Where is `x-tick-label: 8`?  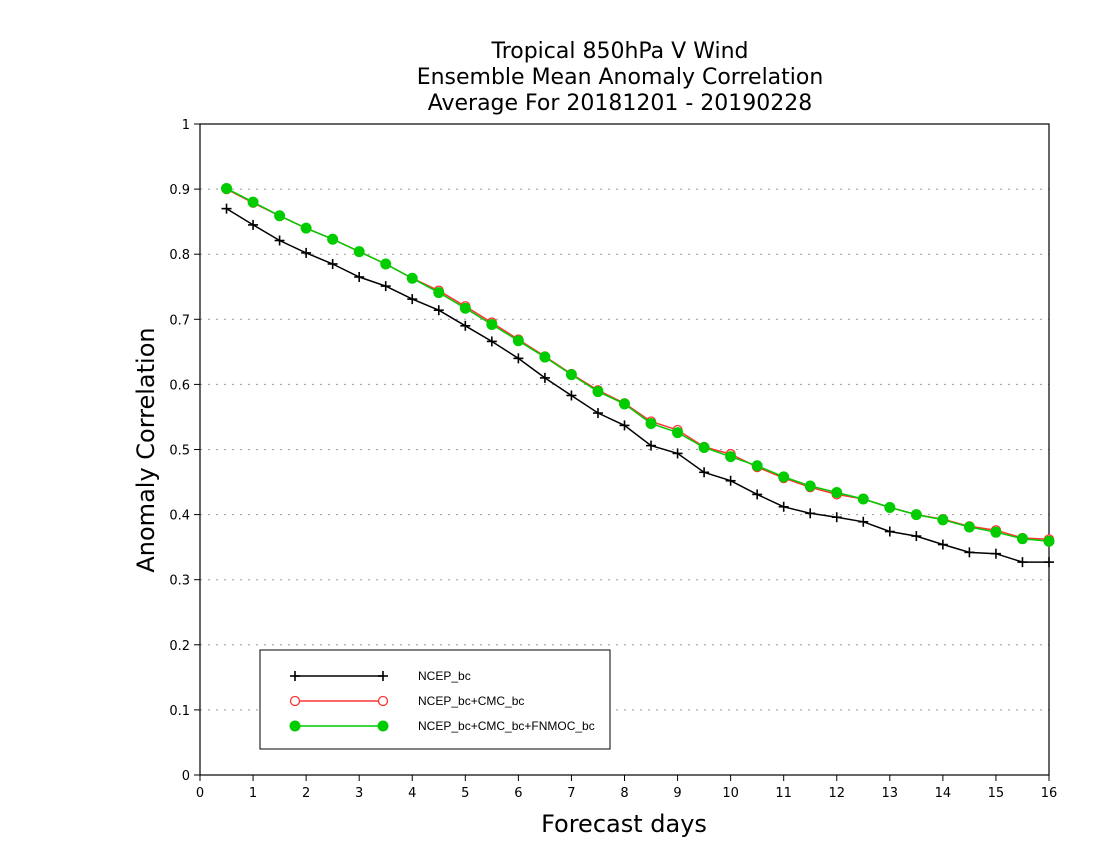
x-tick-label: 8 is located at coordinates (624, 793).